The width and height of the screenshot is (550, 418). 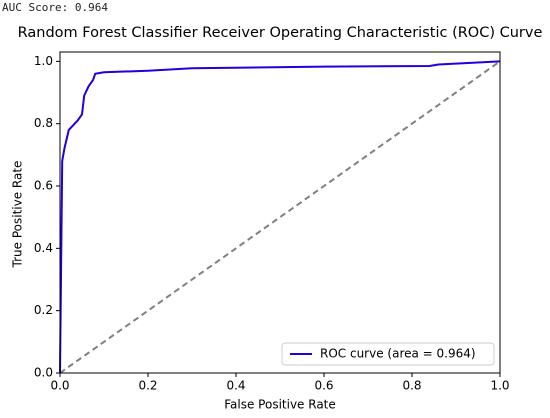 What do you see at coordinates (43, 123) in the screenshot?
I see `y-tick-label: 0.8` at bounding box center [43, 123].